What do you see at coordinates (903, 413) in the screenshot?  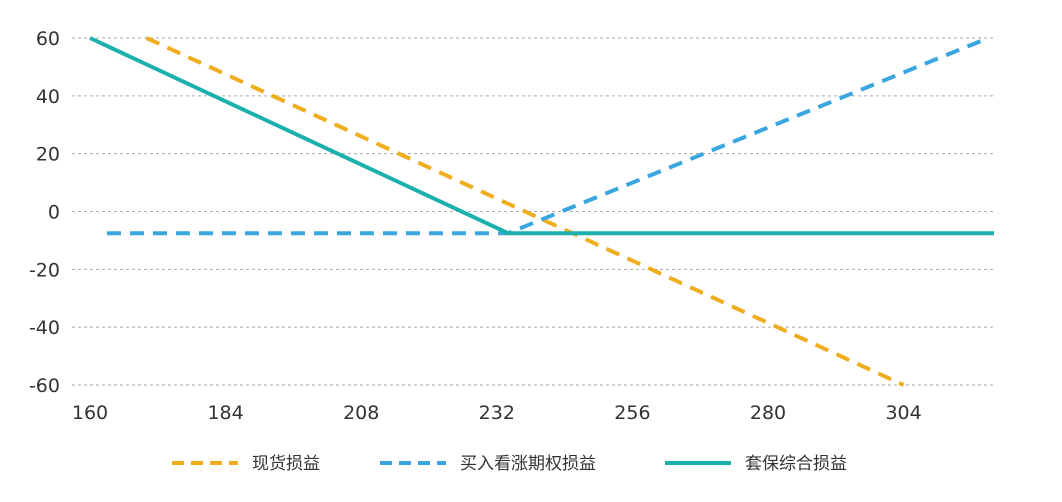 I see `x-tick-label: 304` at bounding box center [903, 413].